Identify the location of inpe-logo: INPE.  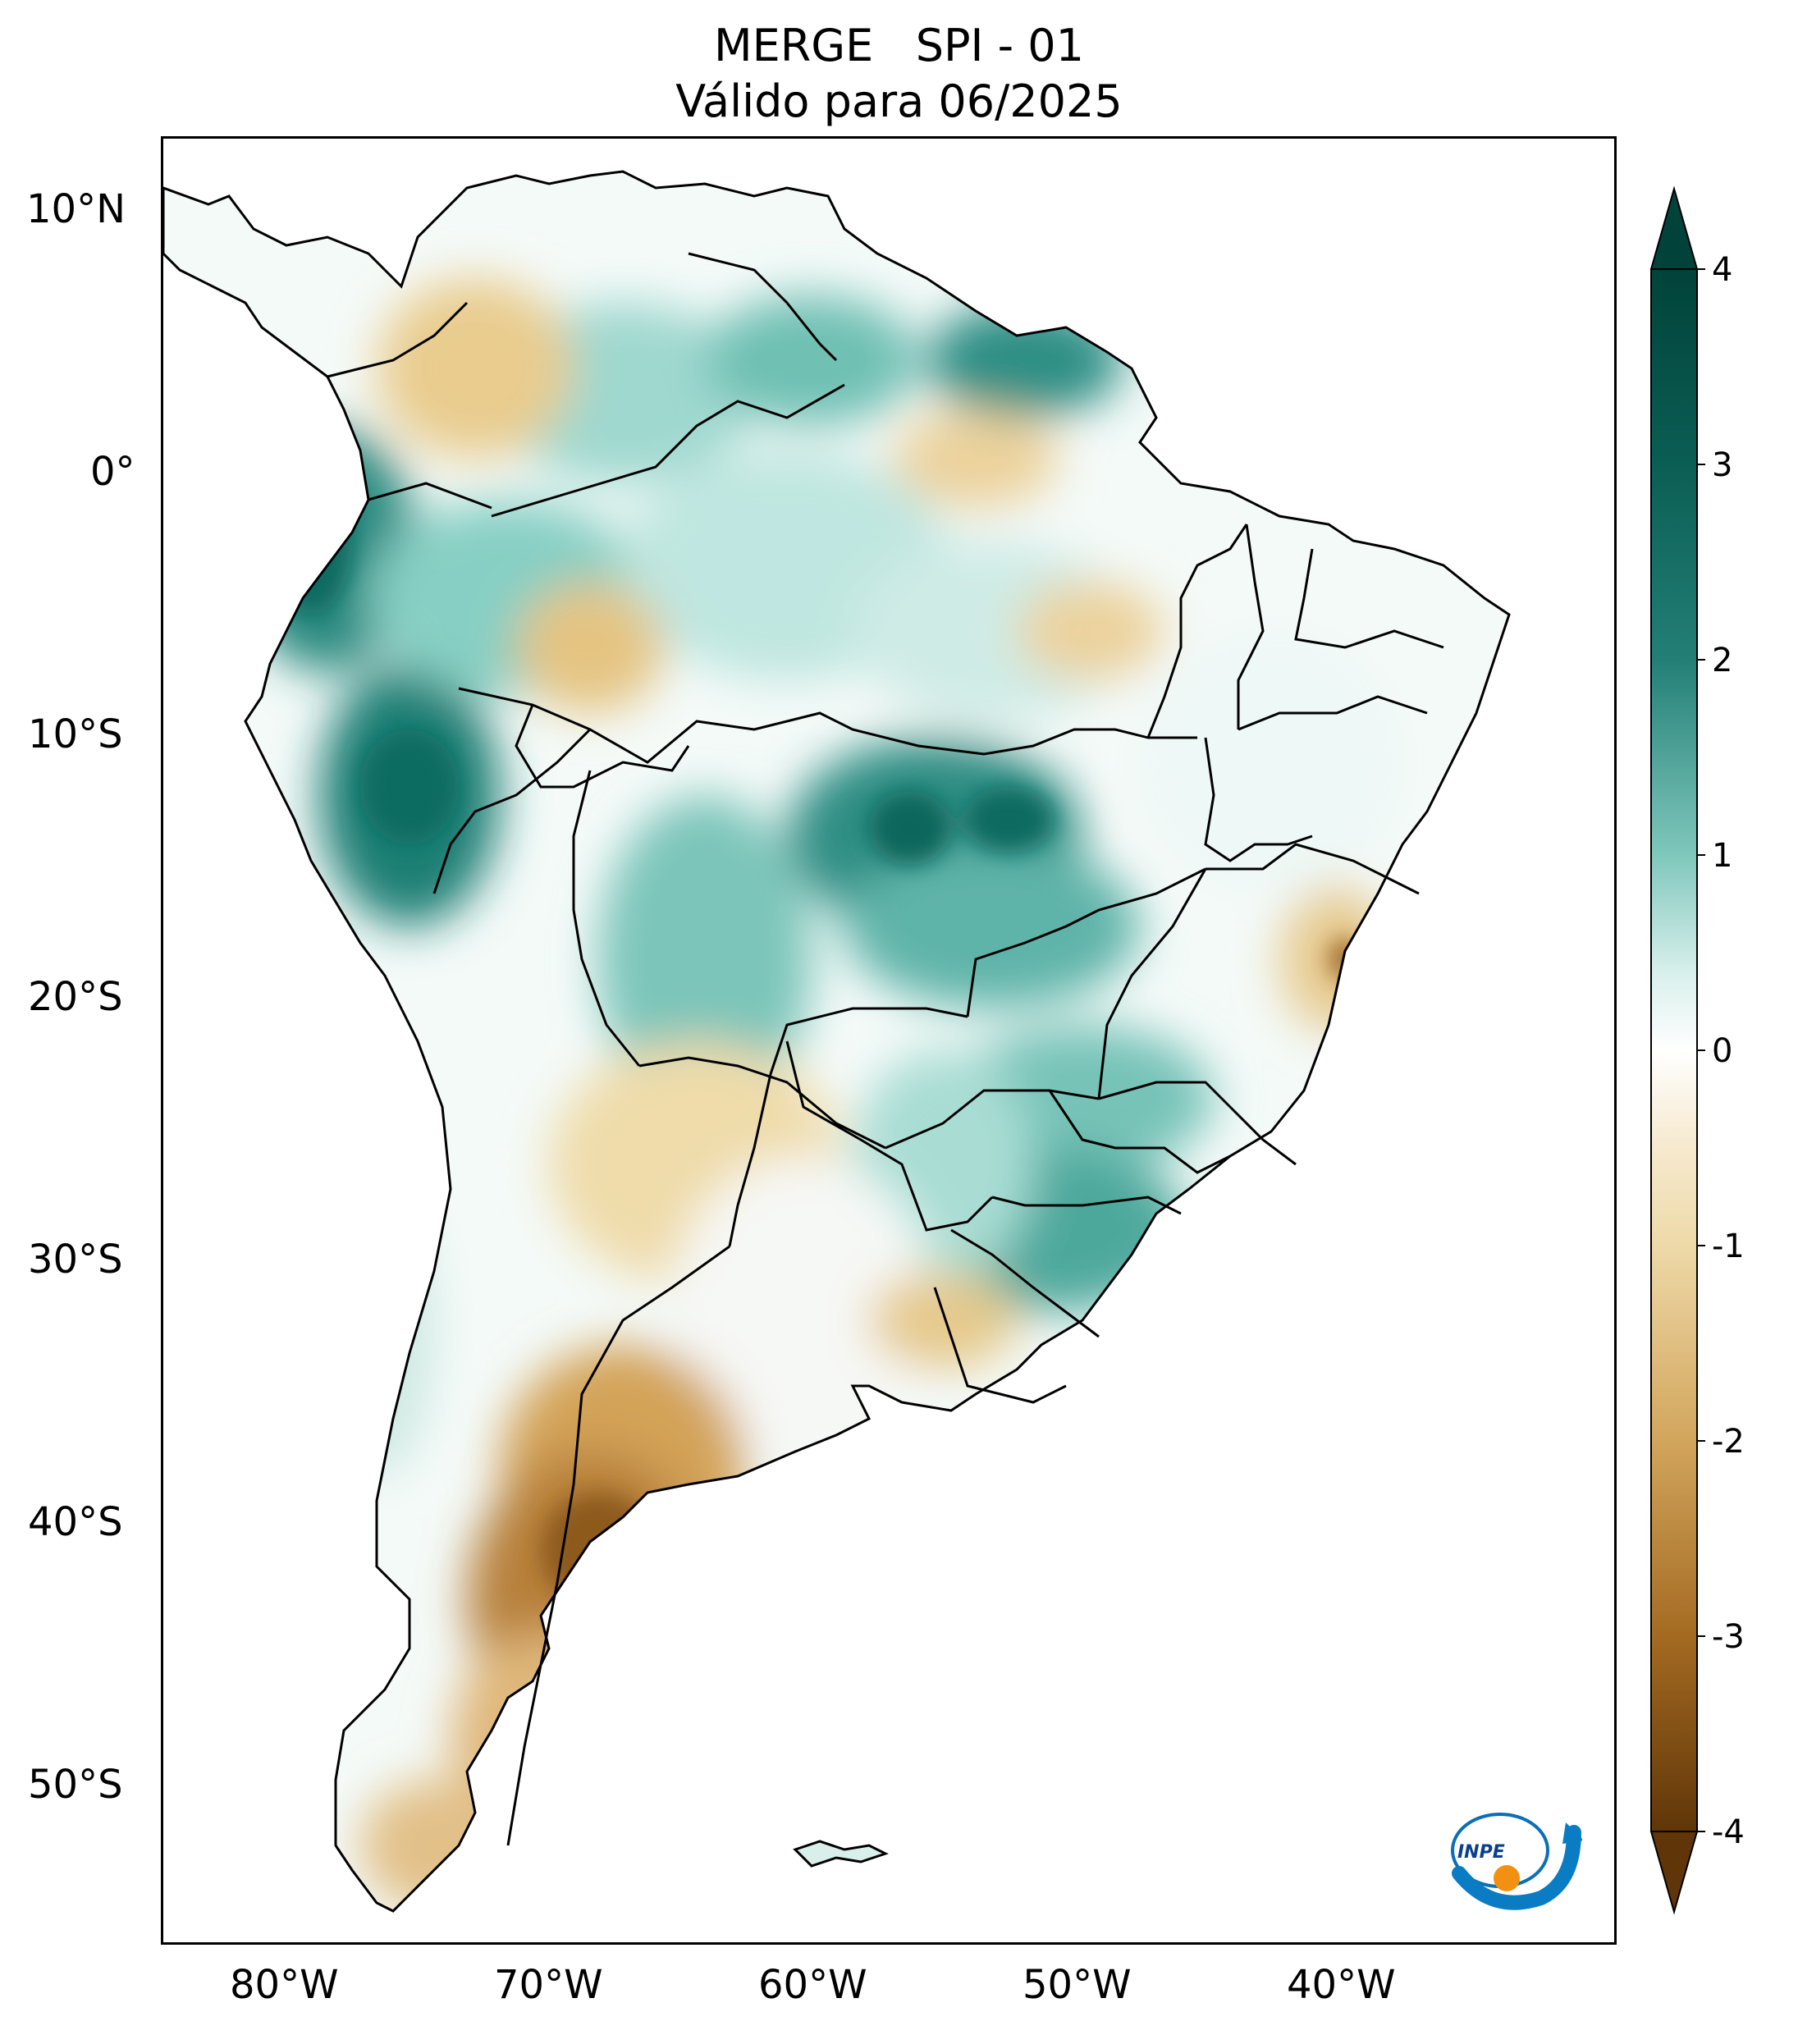
(1512, 1856).